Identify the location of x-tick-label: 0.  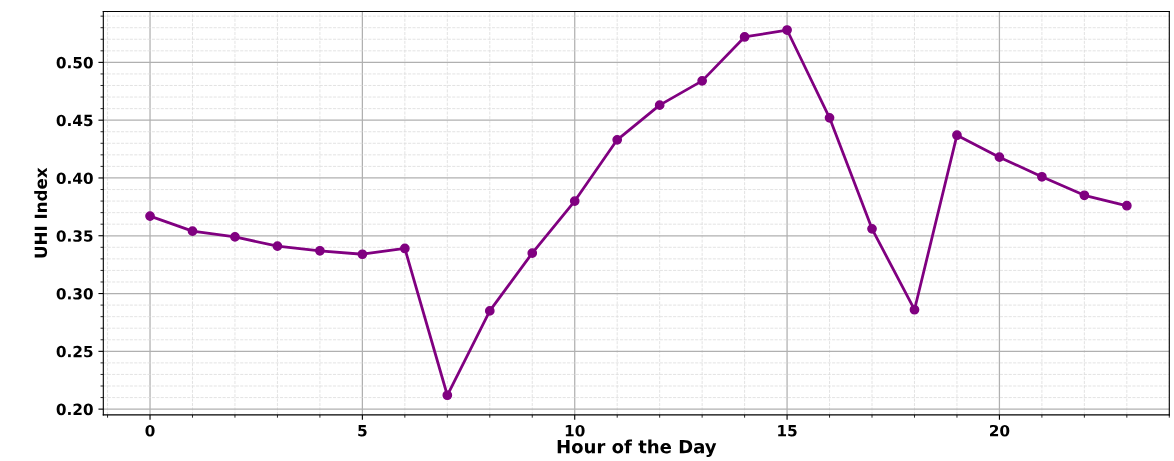
(150, 430).